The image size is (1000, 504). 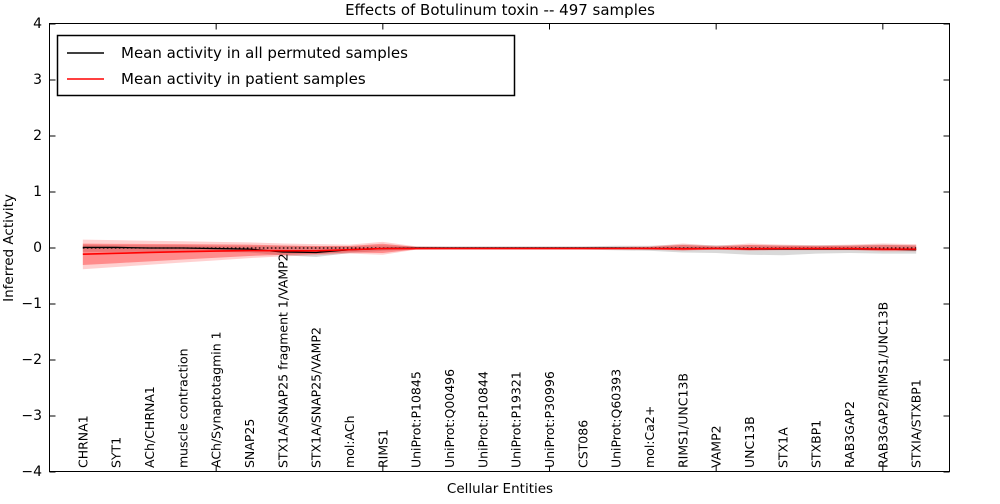 What do you see at coordinates (149, 427) in the screenshot?
I see `x-tick-label: ACh/CHRNA1` at bounding box center [149, 427].